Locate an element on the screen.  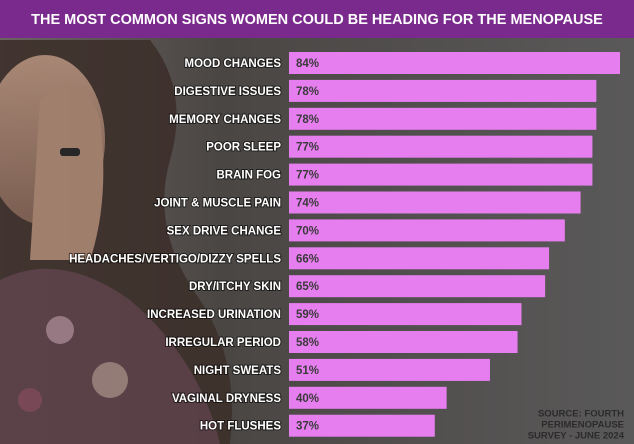
value-label: 70% is located at coordinates (307, 231).